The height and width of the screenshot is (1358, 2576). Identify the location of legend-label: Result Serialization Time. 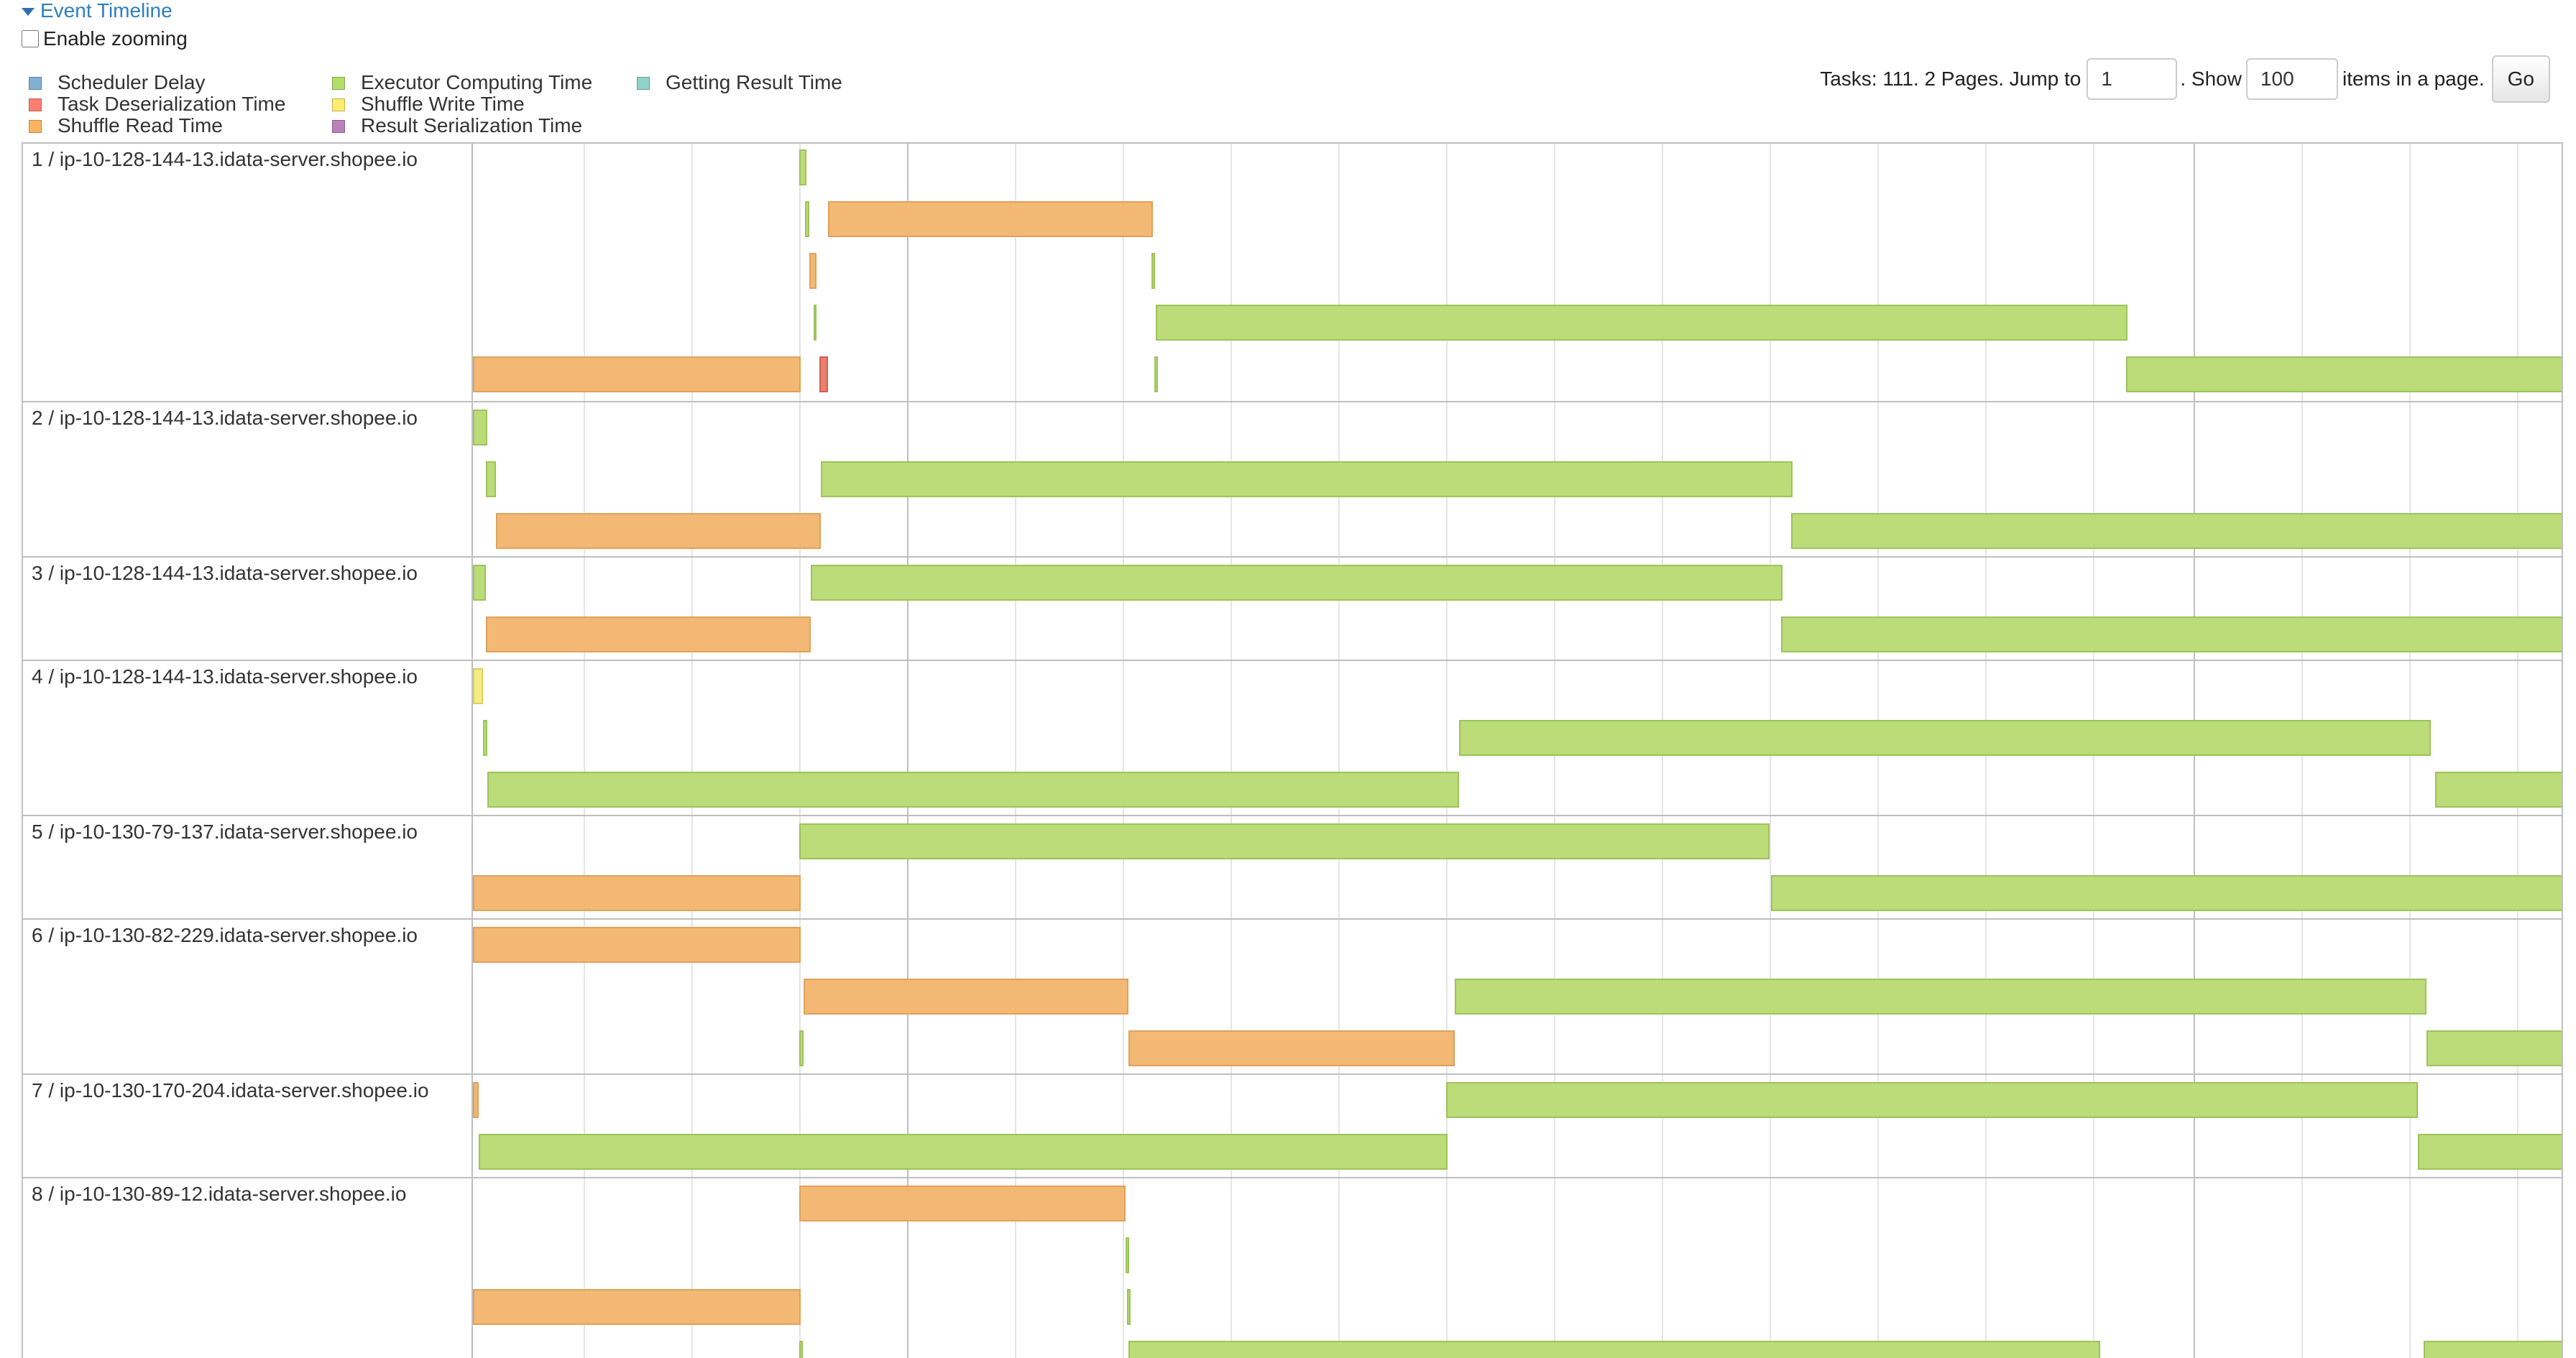
(472, 125).